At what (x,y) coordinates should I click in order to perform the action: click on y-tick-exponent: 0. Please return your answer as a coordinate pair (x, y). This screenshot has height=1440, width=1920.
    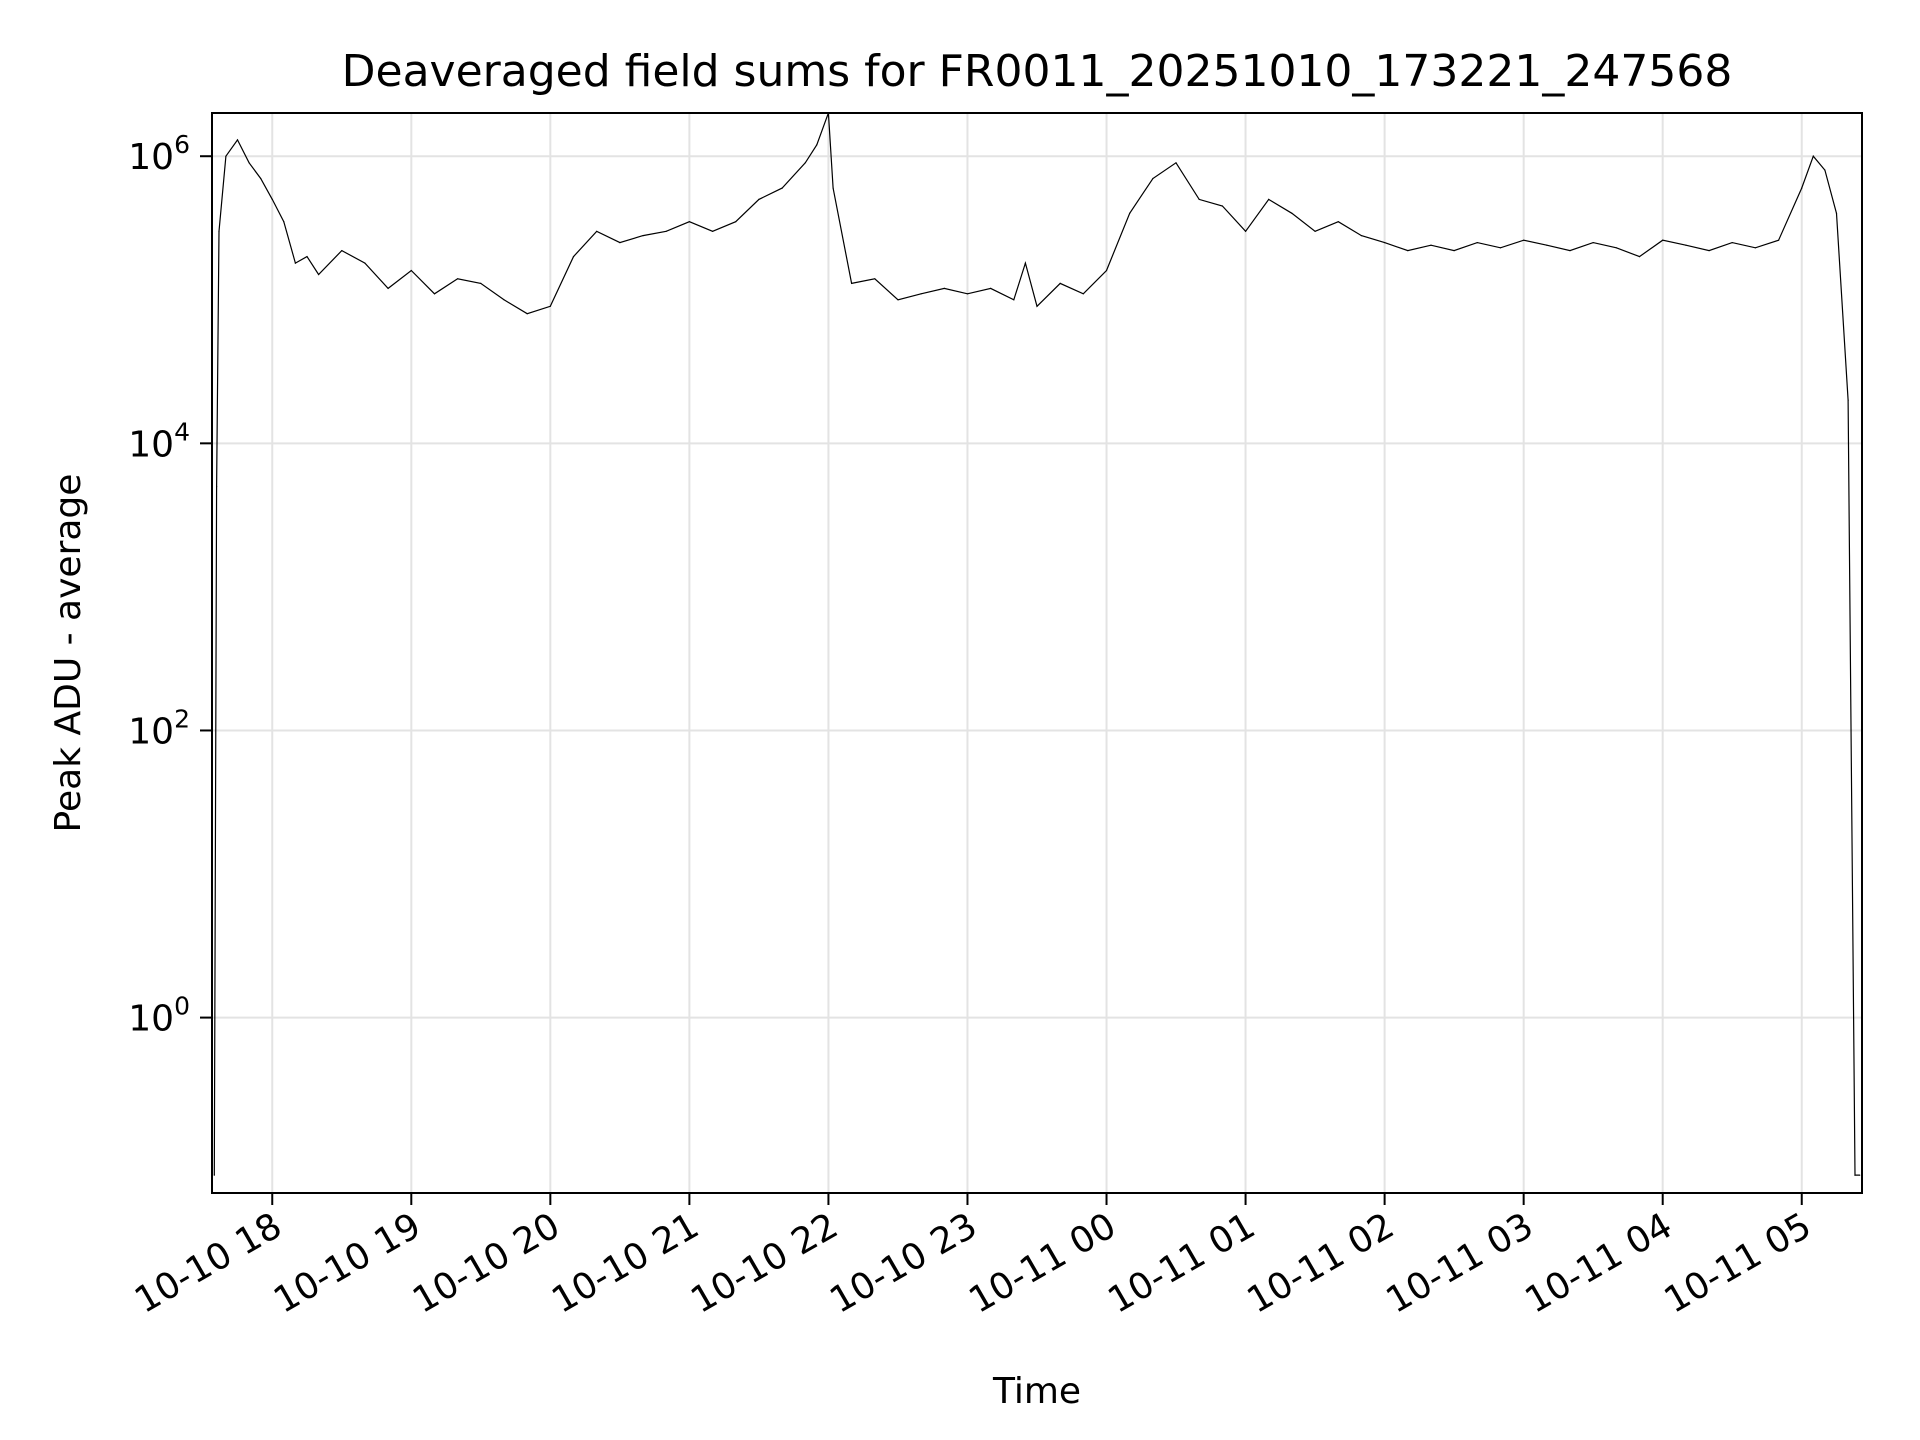
    Looking at the image, I should click on (182, 1006).